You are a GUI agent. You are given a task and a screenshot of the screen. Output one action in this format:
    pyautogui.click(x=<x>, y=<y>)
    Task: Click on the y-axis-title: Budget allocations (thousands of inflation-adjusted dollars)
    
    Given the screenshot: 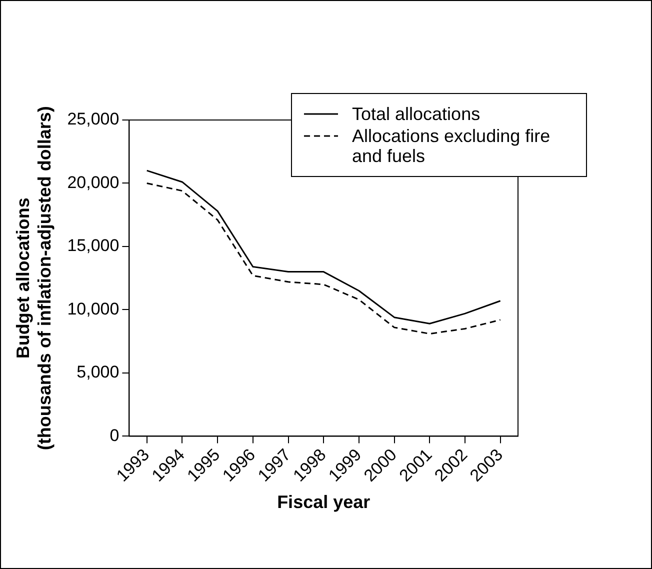 What is the action you would take?
    pyautogui.click(x=33, y=278)
    